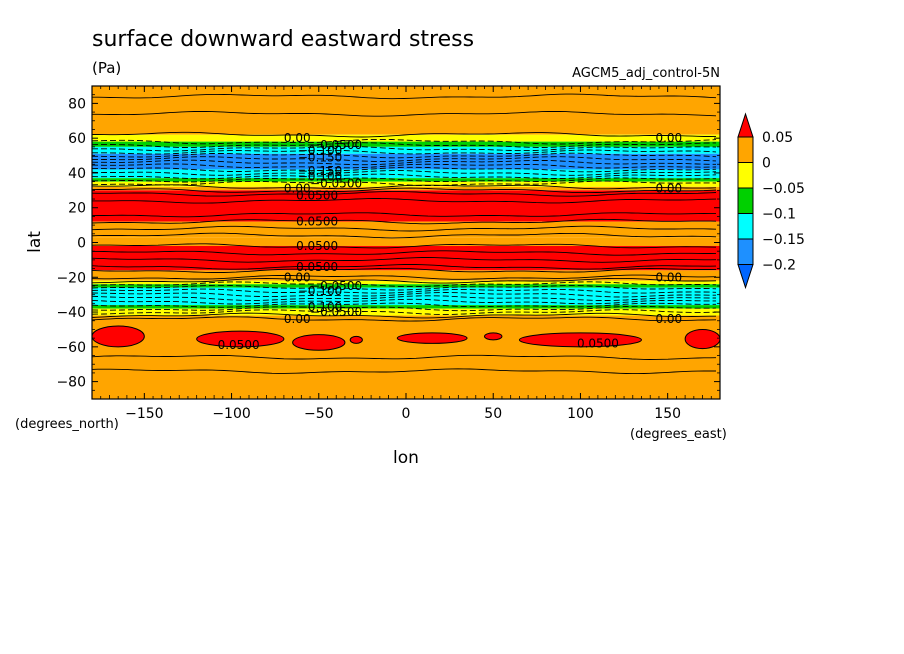 The width and height of the screenshot is (904, 654). Describe the element at coordinates (783, 240) in the screenshot. I see `colorbar-label: −0.15` at that location.